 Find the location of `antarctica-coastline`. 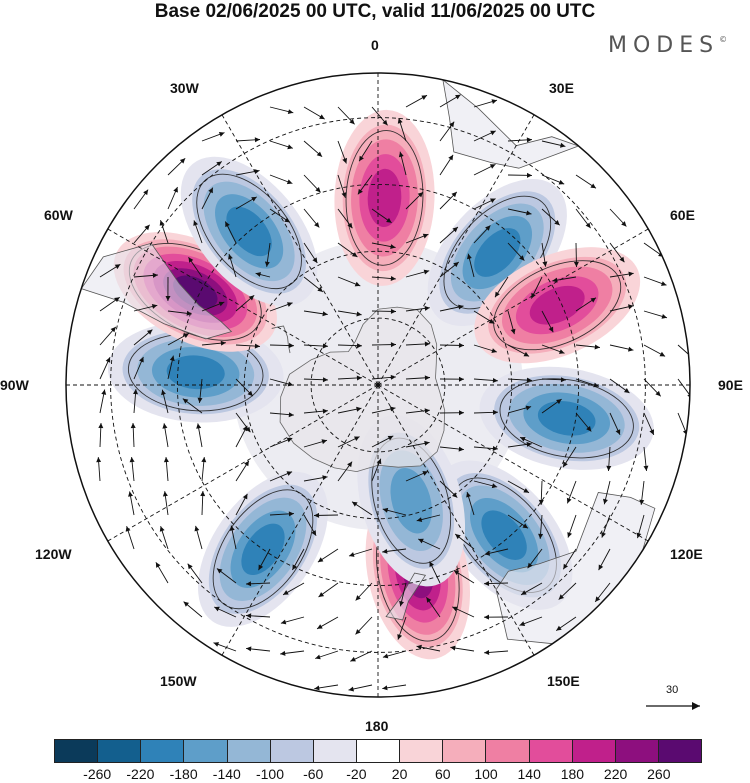

antarctica-coastline is located at coordinates (362, 389).